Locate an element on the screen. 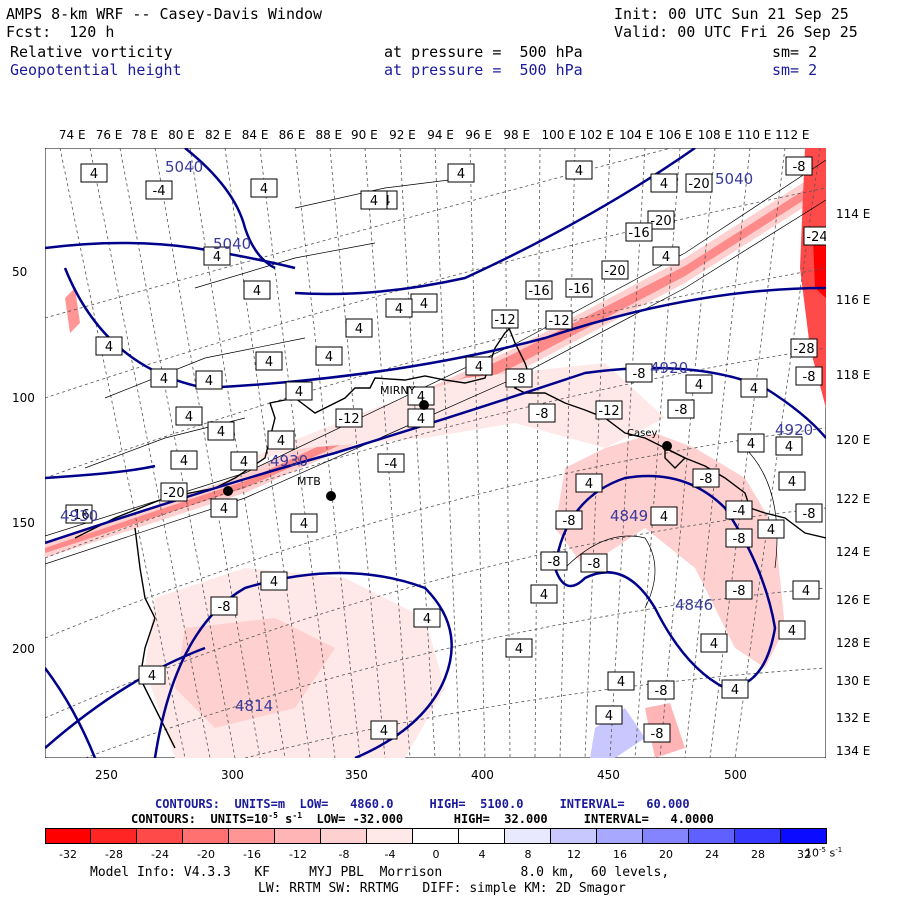 This screenshot has height=900, width=900. colorbar-tick-label: -28 is located at coordinates (114, 854).